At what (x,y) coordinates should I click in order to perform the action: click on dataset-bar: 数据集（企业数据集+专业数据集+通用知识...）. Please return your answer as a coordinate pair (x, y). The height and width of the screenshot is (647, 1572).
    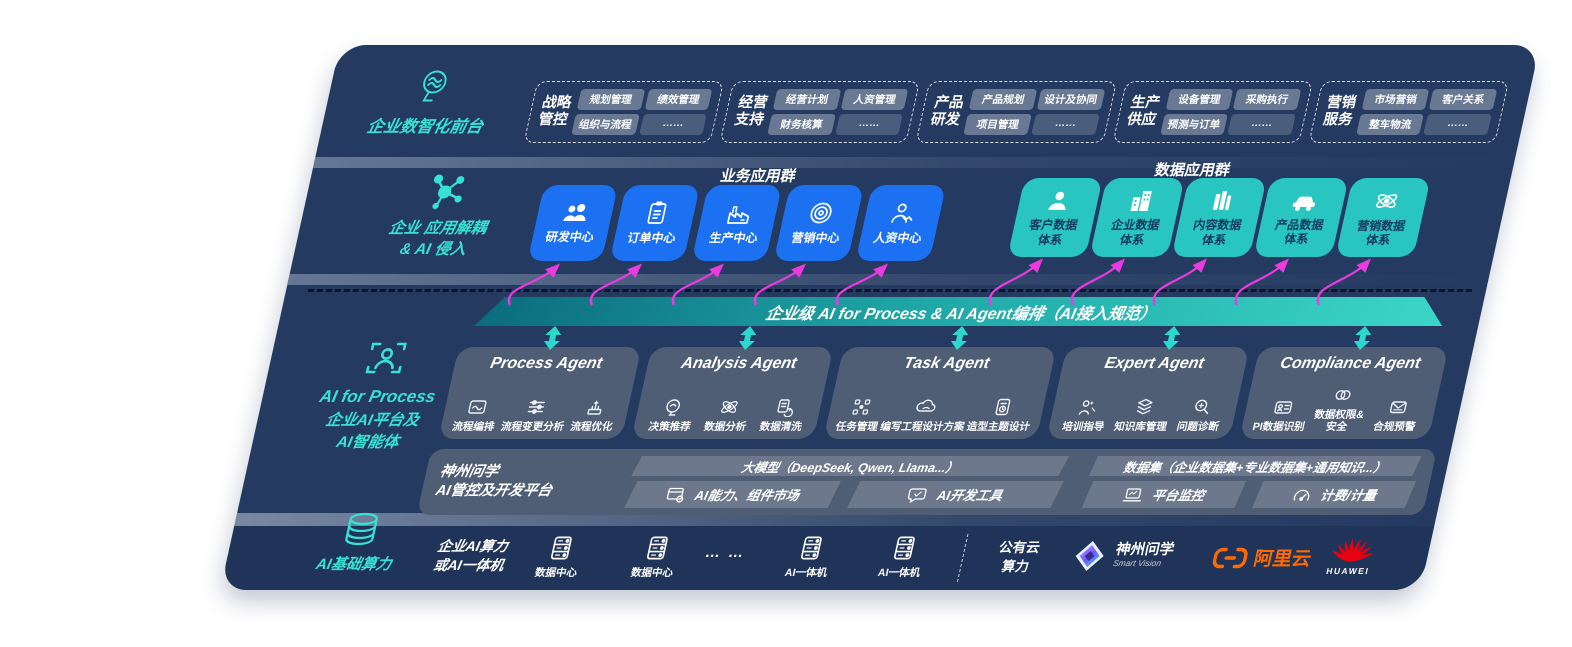
    Looking at the image, I should click on (1255, 466).